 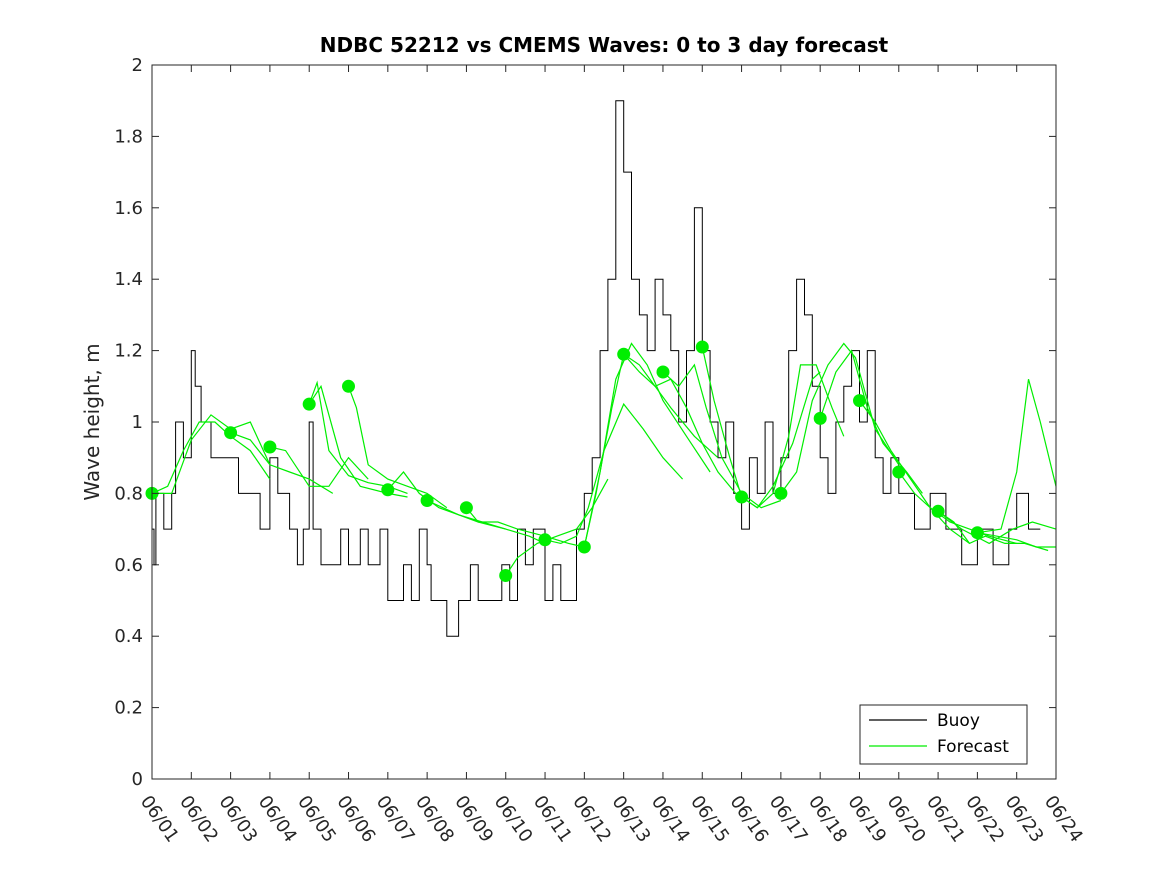 What do you see at coordinates (128, 565) in the screenshot?
I see `y-tick-label: 0.6` at bounding box center [128, 565].